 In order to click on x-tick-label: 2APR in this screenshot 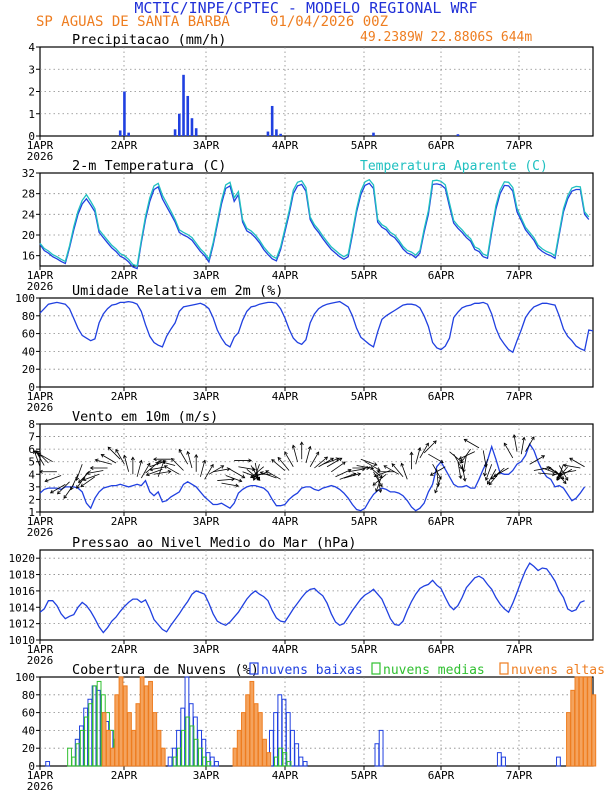, I will do `click(124, 275)`.